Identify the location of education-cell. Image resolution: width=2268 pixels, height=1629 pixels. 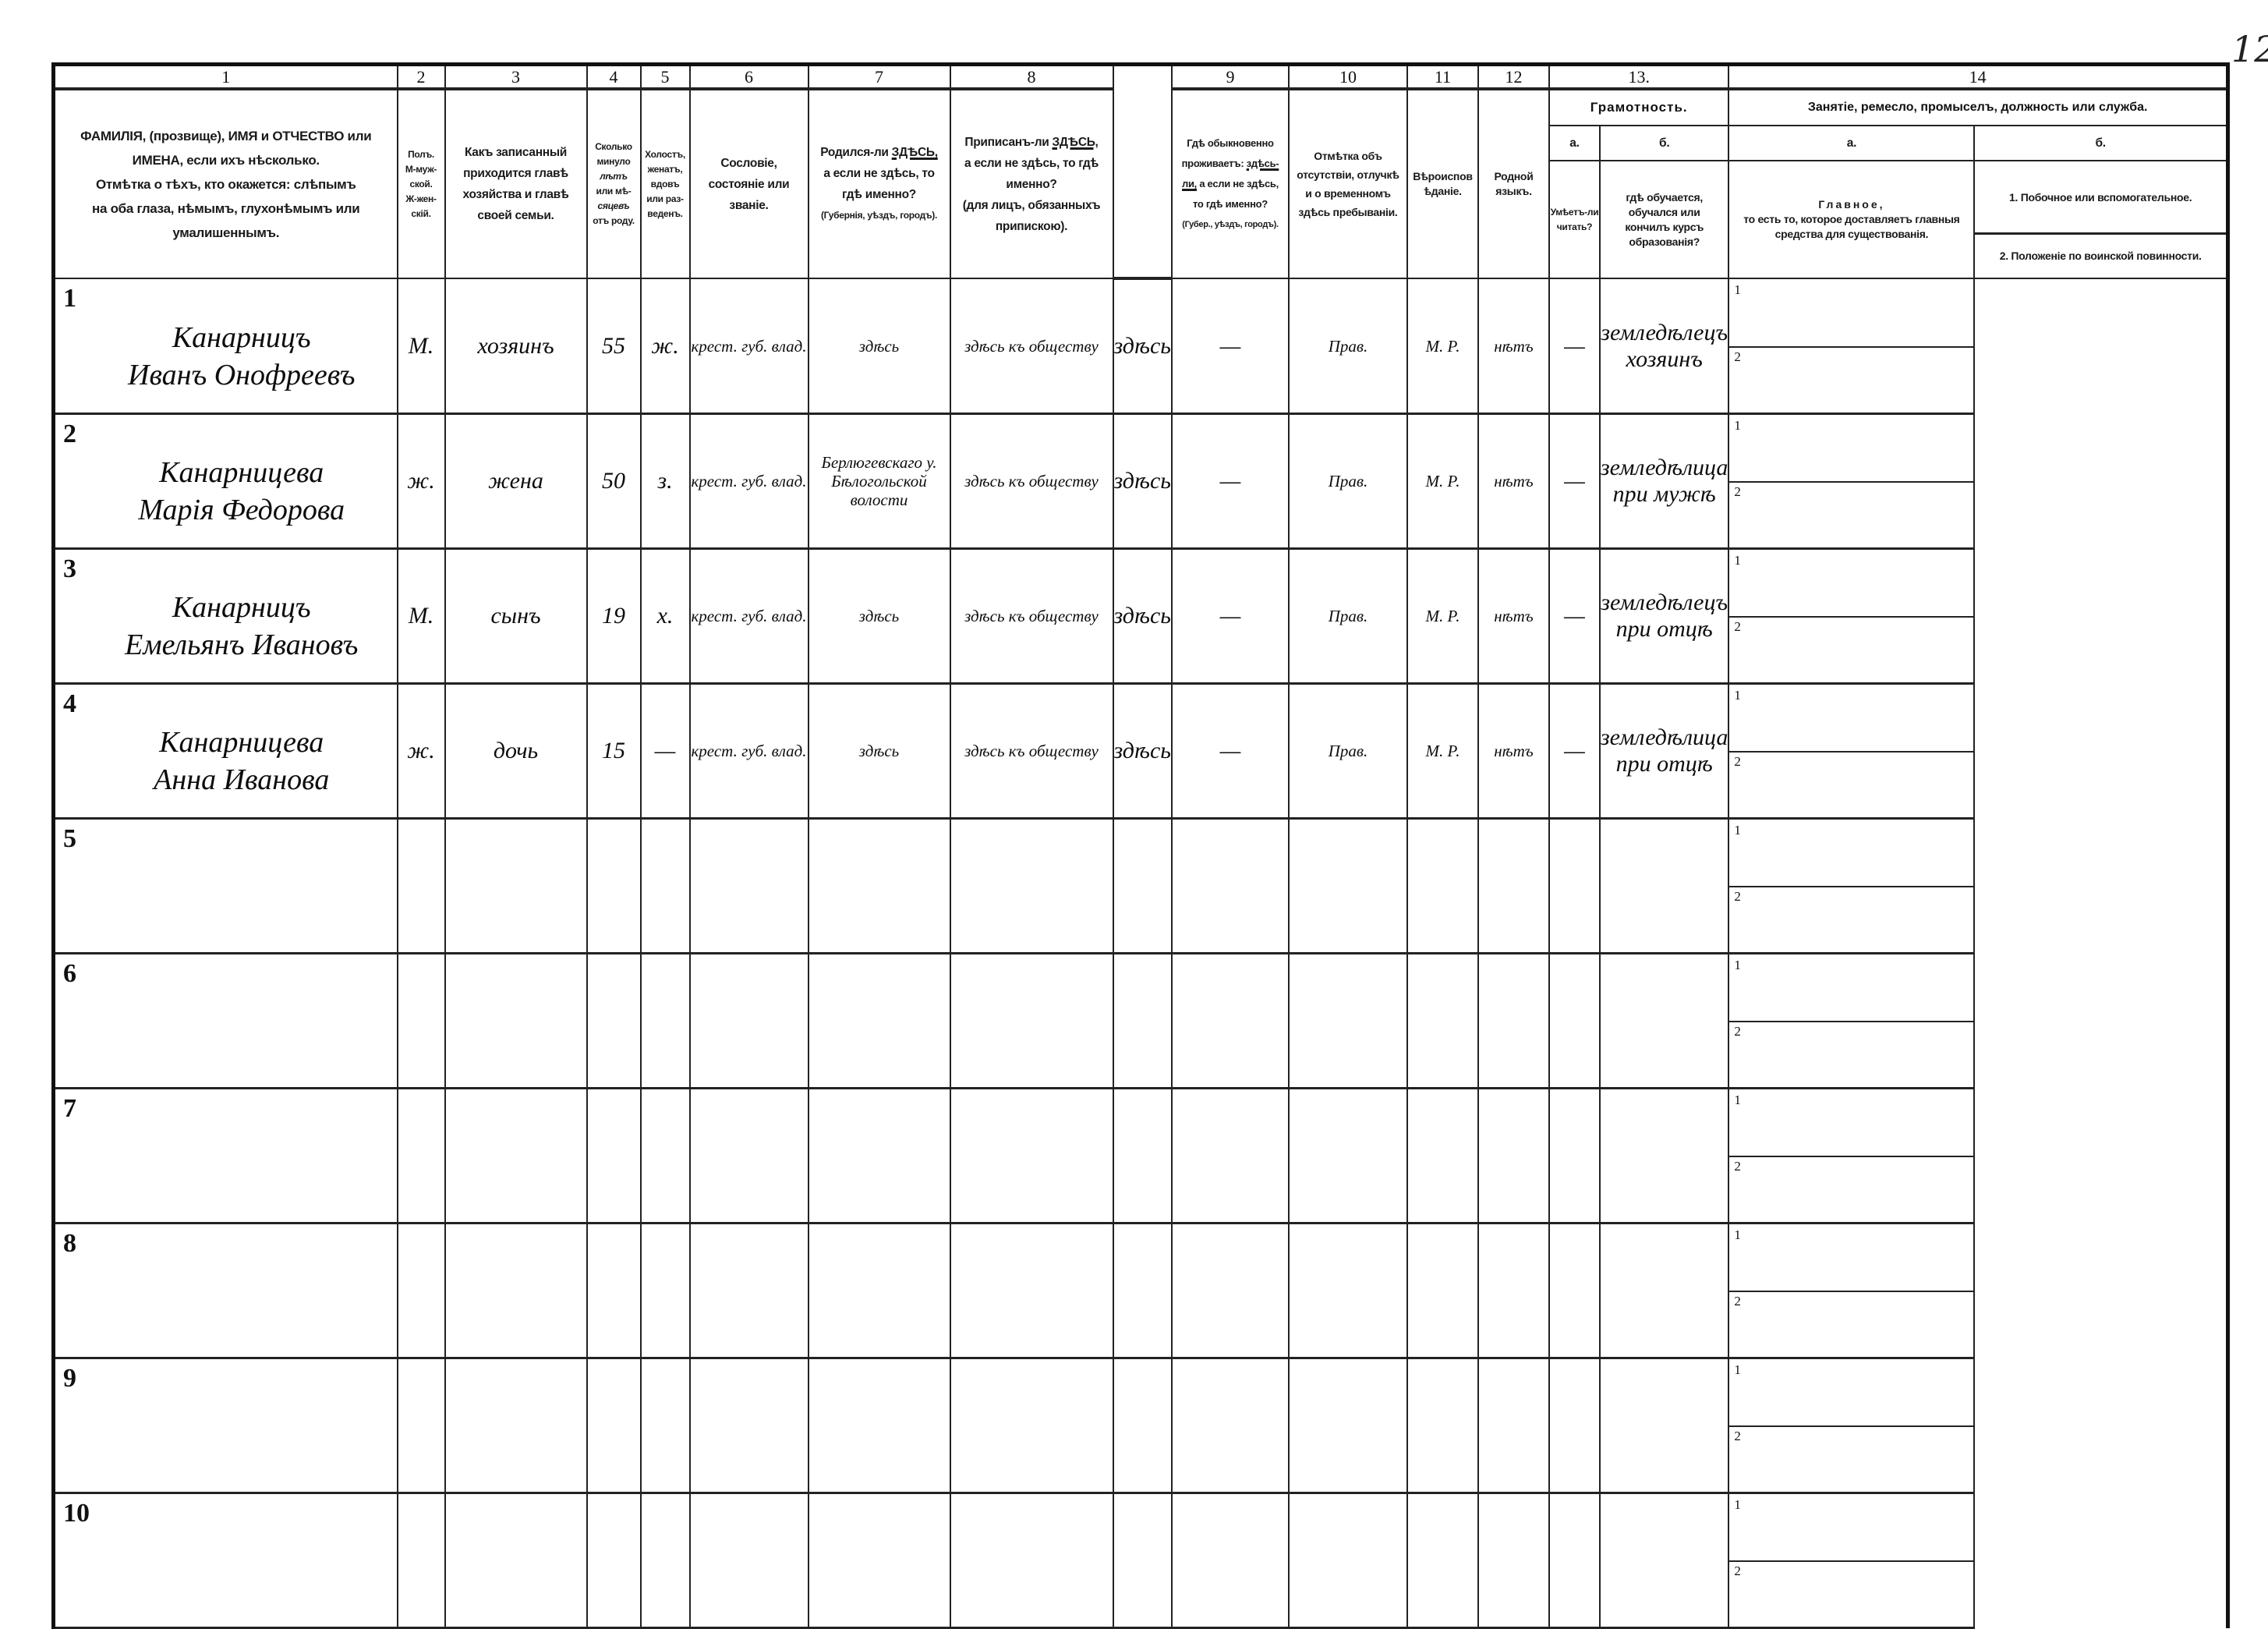
(1574, 1290).